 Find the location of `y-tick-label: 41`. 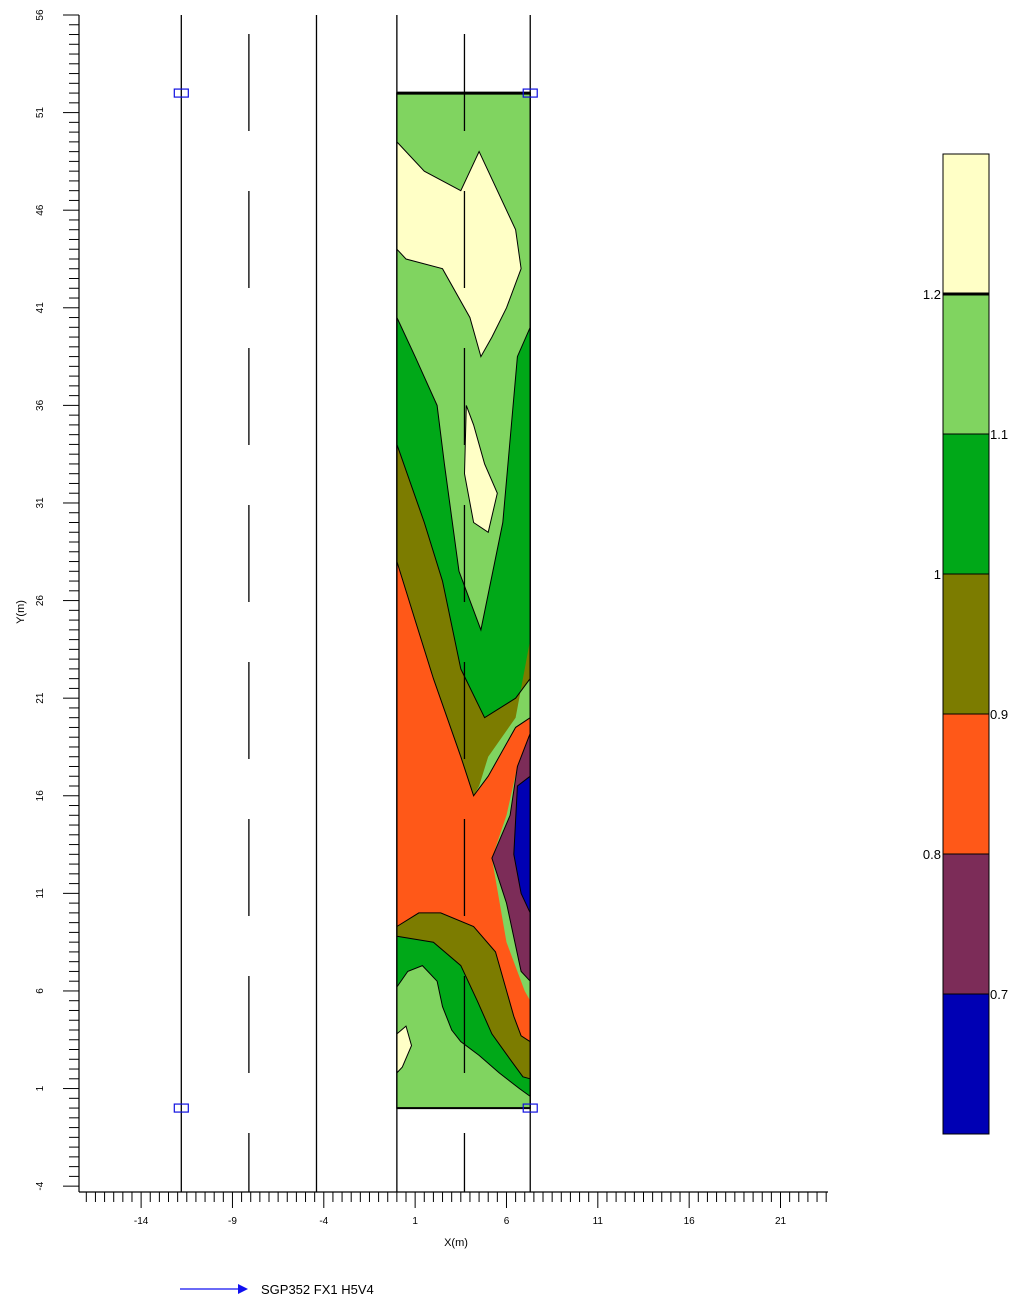

y-tick-label: 41 is located at coordinates (40, 308).